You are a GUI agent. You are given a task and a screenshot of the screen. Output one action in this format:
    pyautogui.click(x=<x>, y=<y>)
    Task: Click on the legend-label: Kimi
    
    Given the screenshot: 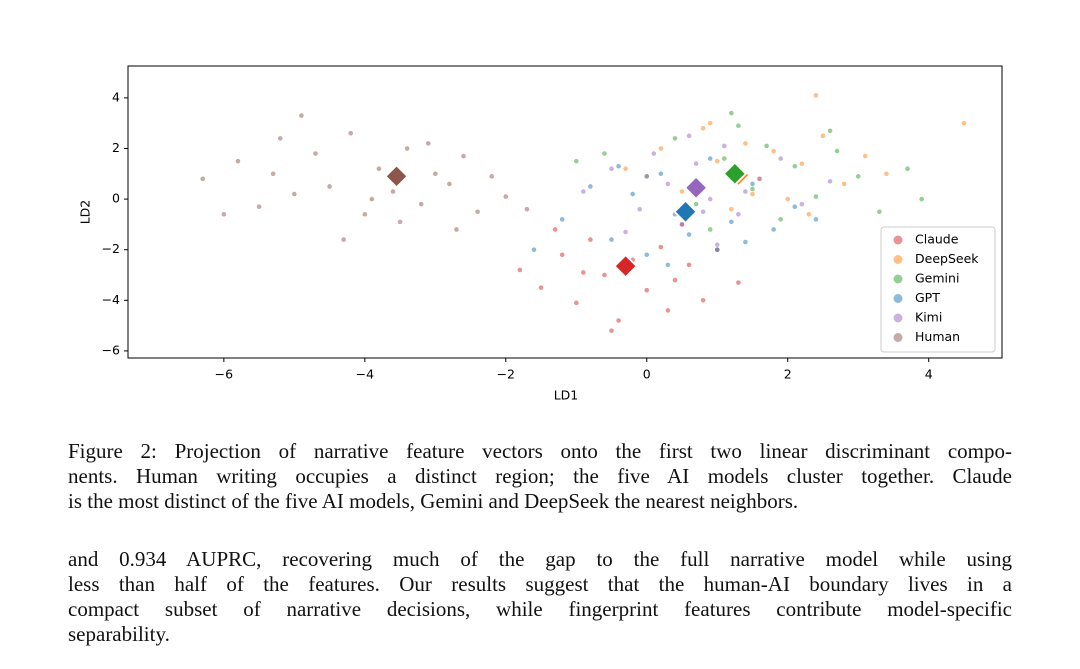 What is the action you would take?
    pyautogui.click(x=928, y=317)
    